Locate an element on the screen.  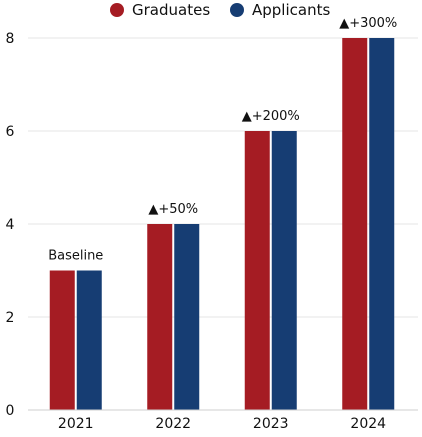
bar-annotation: ▲+50% is located at coordinates (173, 209).